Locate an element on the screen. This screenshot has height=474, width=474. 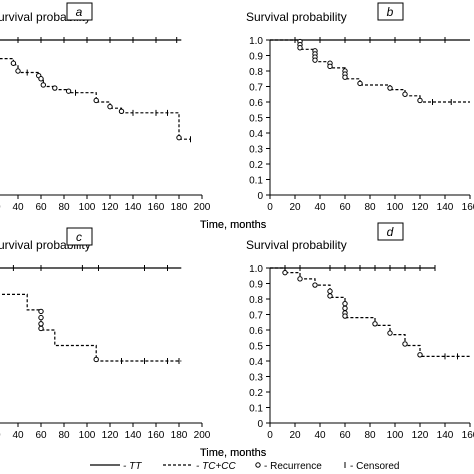
panel-label: d is located at coordinates (390, 232).